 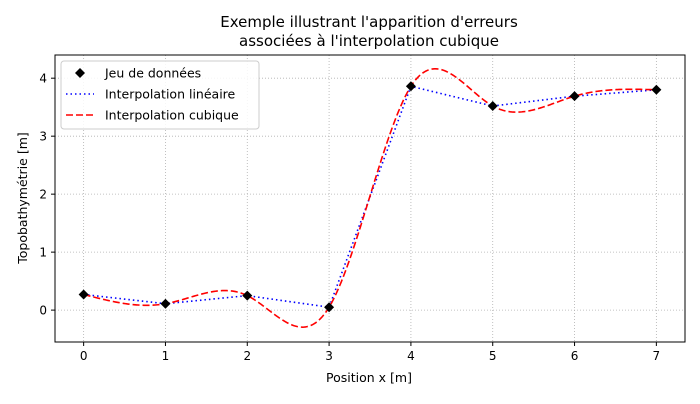 What do you see at coordinates (369, 41) in the screenshot?
I see `chart-title-line-2: associées à l'interpolation cubique` at bounding box center [369, 41].